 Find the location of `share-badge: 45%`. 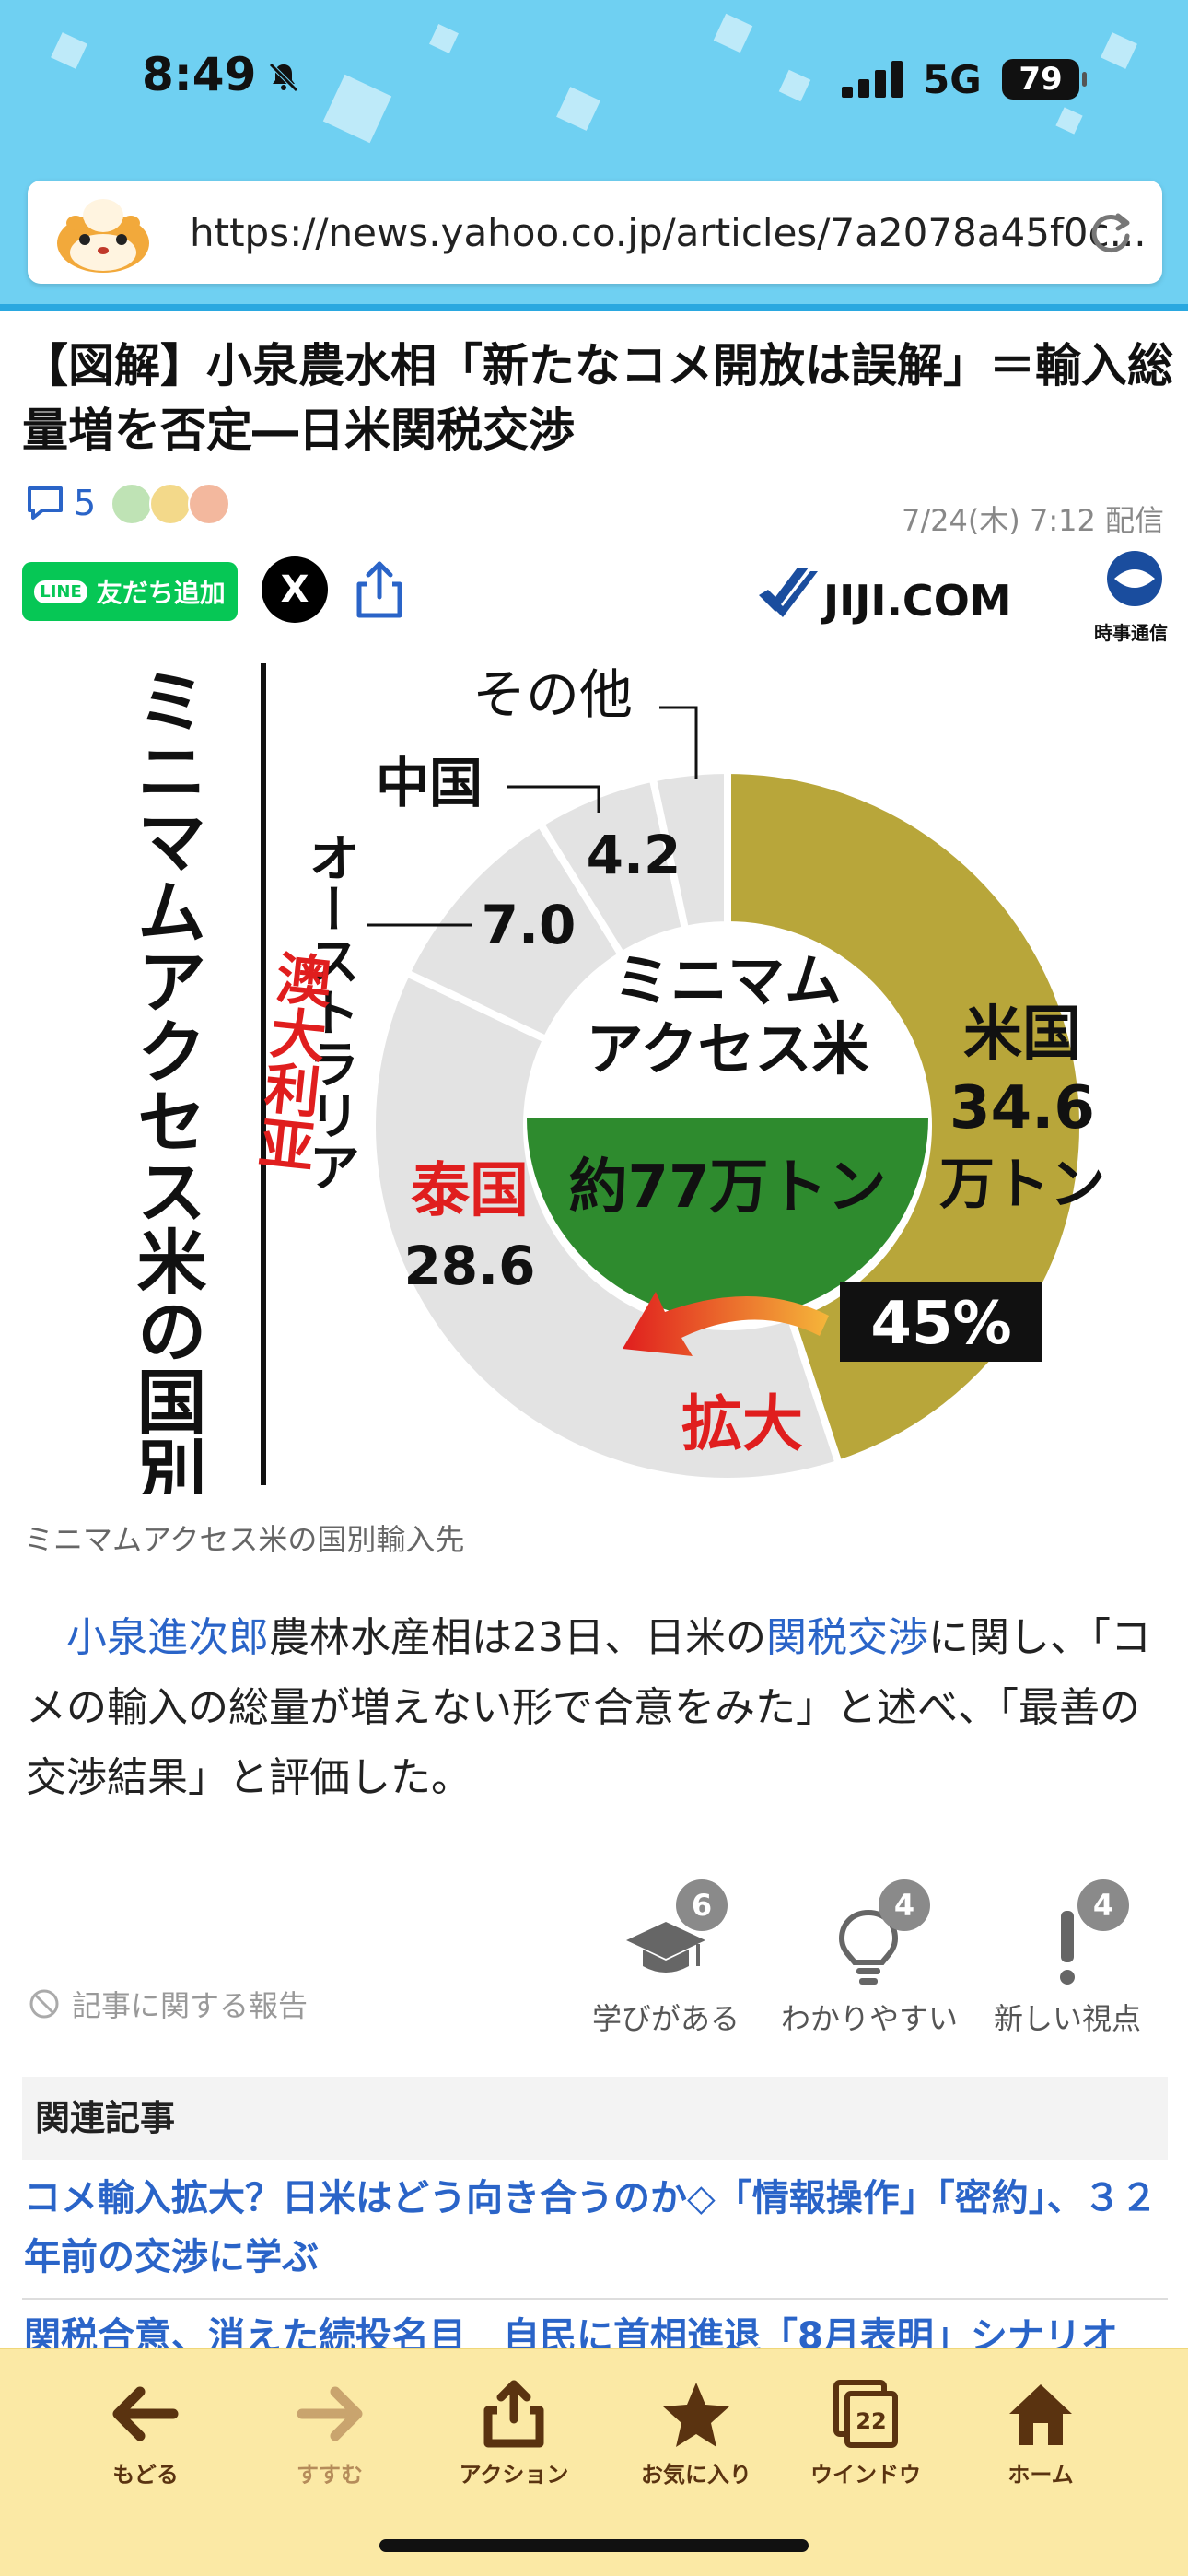

share-badge: 45% is located at coordinates (940, 1324).